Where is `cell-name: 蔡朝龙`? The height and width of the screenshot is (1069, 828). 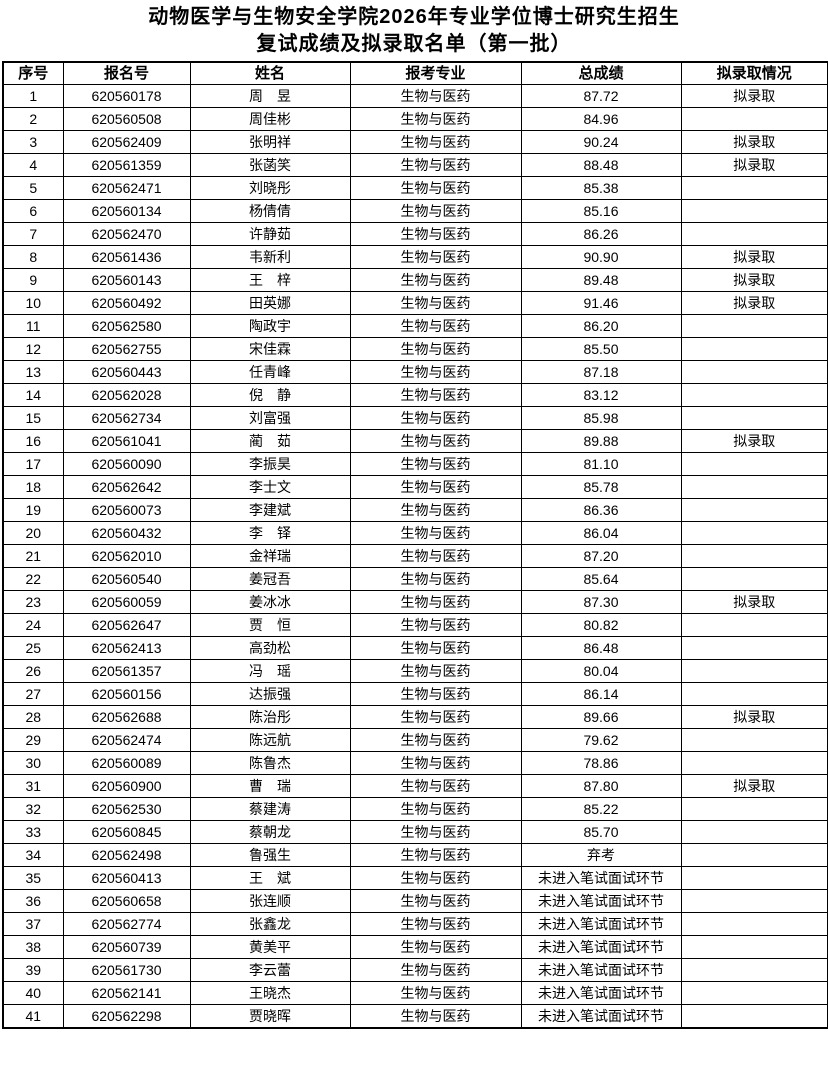 cell-name: 蔡朝龙 is located at coordinates (270, 832).